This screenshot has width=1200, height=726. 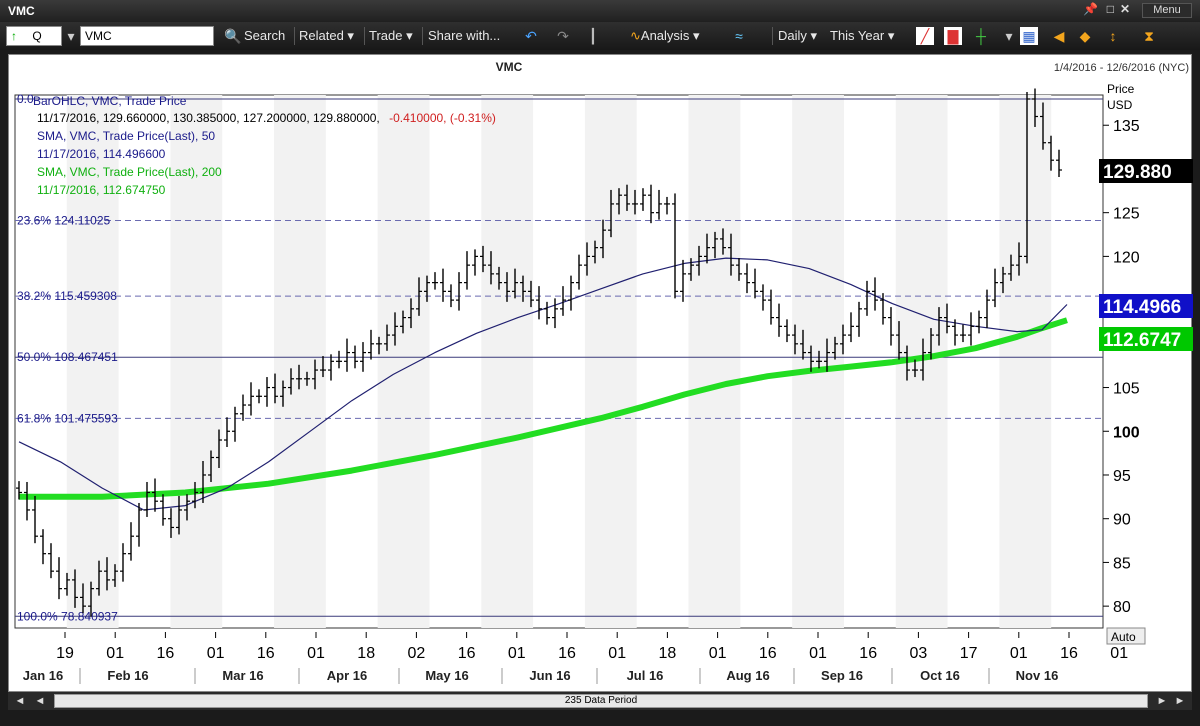 I want to click on trade-label: Trade, so click(x=386, y=35).